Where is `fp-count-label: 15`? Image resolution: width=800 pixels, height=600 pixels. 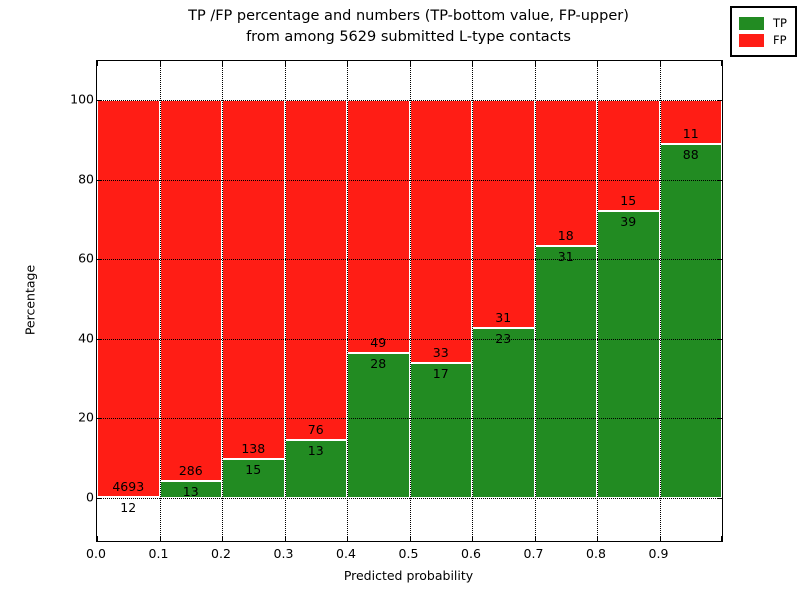
fp-count-label: 15 is located at coordinates (628, 200).